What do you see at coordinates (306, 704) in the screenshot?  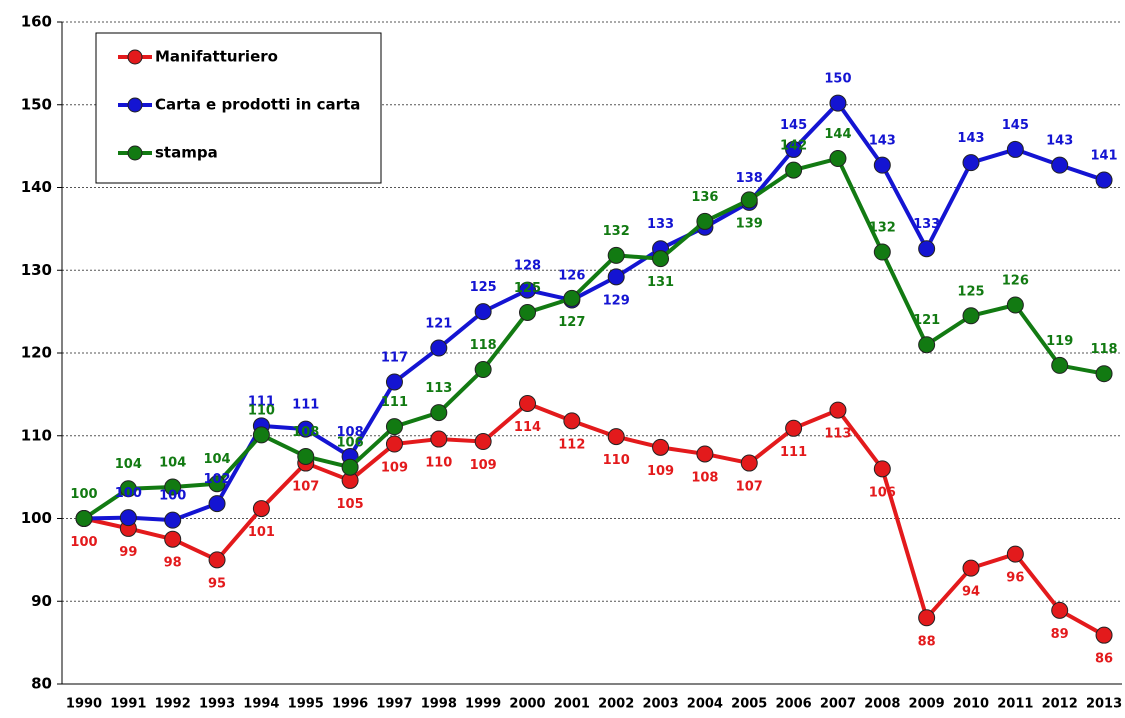 I see `x-tick-label: 1995` at bounding box center [306, 704].